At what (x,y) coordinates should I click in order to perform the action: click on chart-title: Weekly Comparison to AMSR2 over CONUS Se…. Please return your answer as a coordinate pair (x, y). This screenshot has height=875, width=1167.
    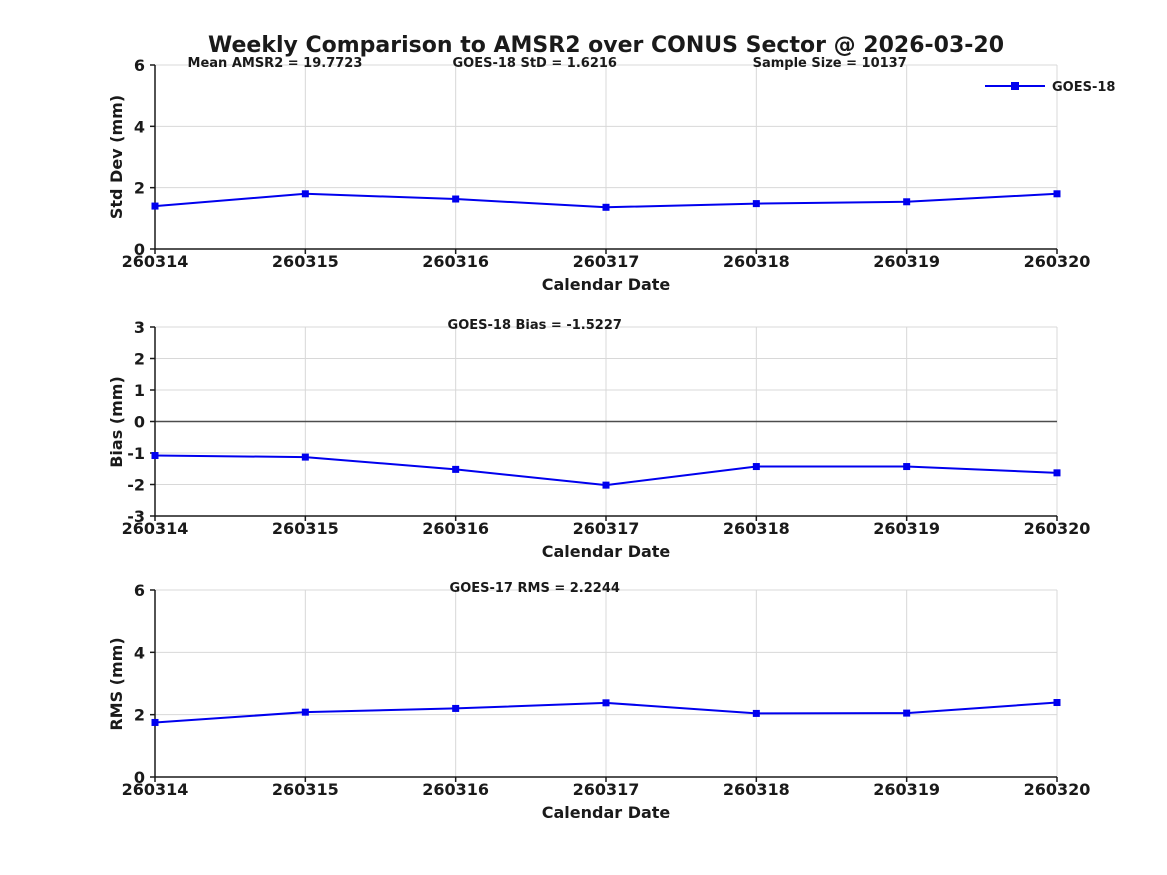
    Looking at the image, I should click on (606, 45).